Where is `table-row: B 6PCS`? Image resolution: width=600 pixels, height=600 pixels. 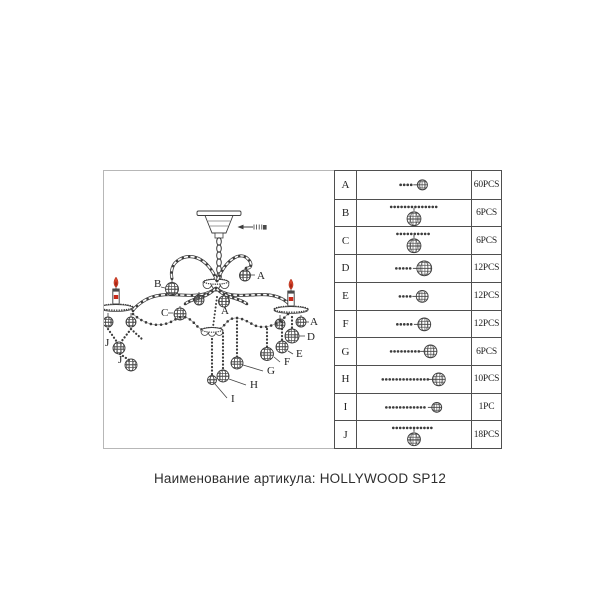
table-row: B 6PCS is located at coordinates (418, 212).